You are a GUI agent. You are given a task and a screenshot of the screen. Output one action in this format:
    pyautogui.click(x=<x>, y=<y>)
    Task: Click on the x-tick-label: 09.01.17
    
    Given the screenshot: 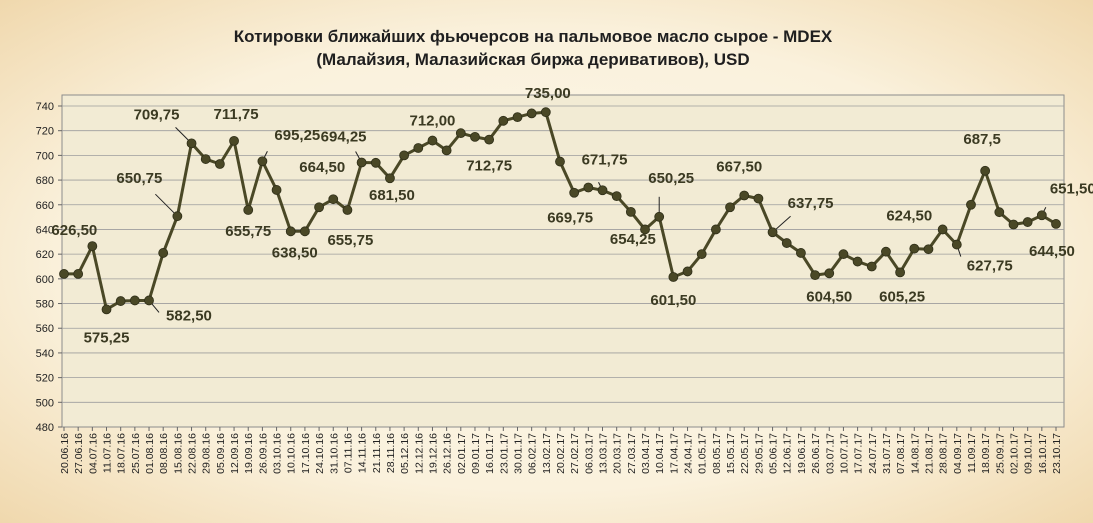 What is the action you would take?
    pyautogui.click(x=476, y=453)
    